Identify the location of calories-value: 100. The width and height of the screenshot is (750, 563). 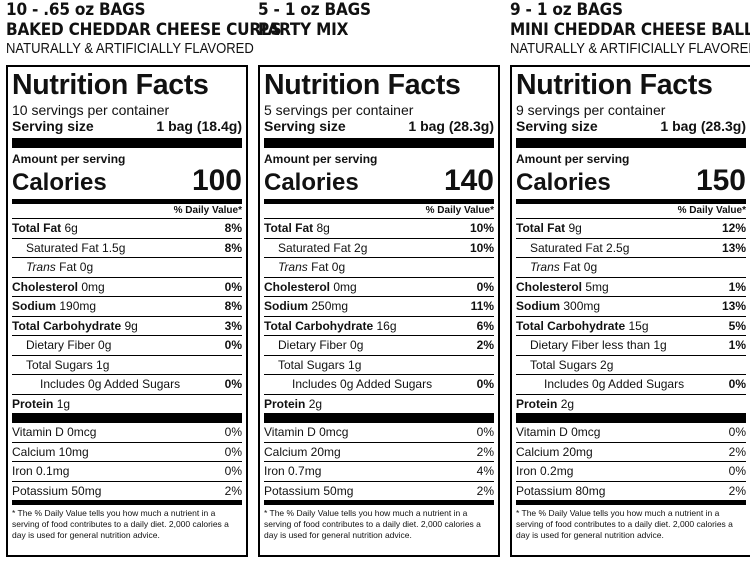
(216, 180).